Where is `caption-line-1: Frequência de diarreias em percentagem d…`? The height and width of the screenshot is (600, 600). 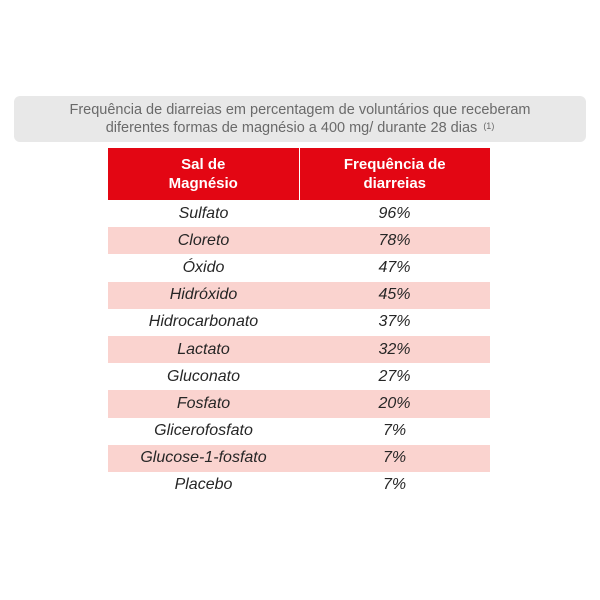
caption-line-1: Frequência de diarreias em percentagem d… is located at coordinates (300, 110).